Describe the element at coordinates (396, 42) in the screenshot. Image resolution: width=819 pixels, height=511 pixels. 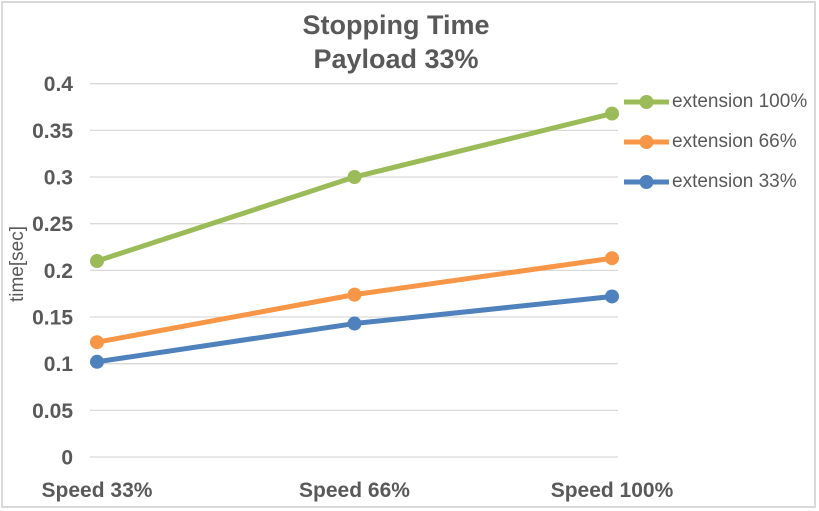
I see `chart-title-block: Stopping Time Payload 33%` at that location.